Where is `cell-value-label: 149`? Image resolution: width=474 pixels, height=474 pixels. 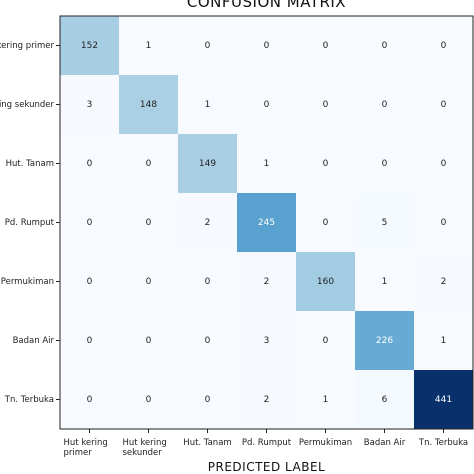 cell-value-label: 149 is located at coordinates (207, 164).